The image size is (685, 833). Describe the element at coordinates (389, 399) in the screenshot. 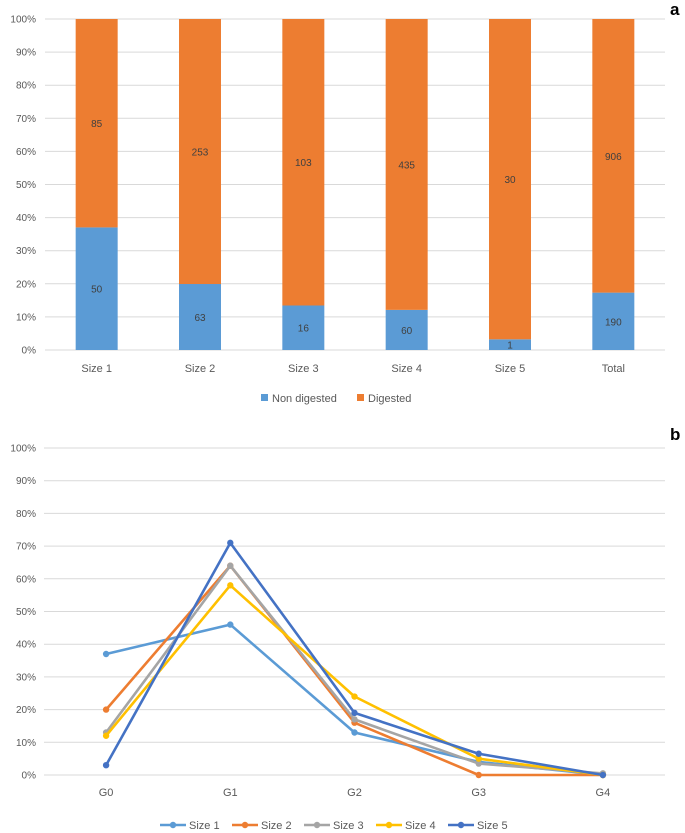

I see `legend-label: Digested` at that location.